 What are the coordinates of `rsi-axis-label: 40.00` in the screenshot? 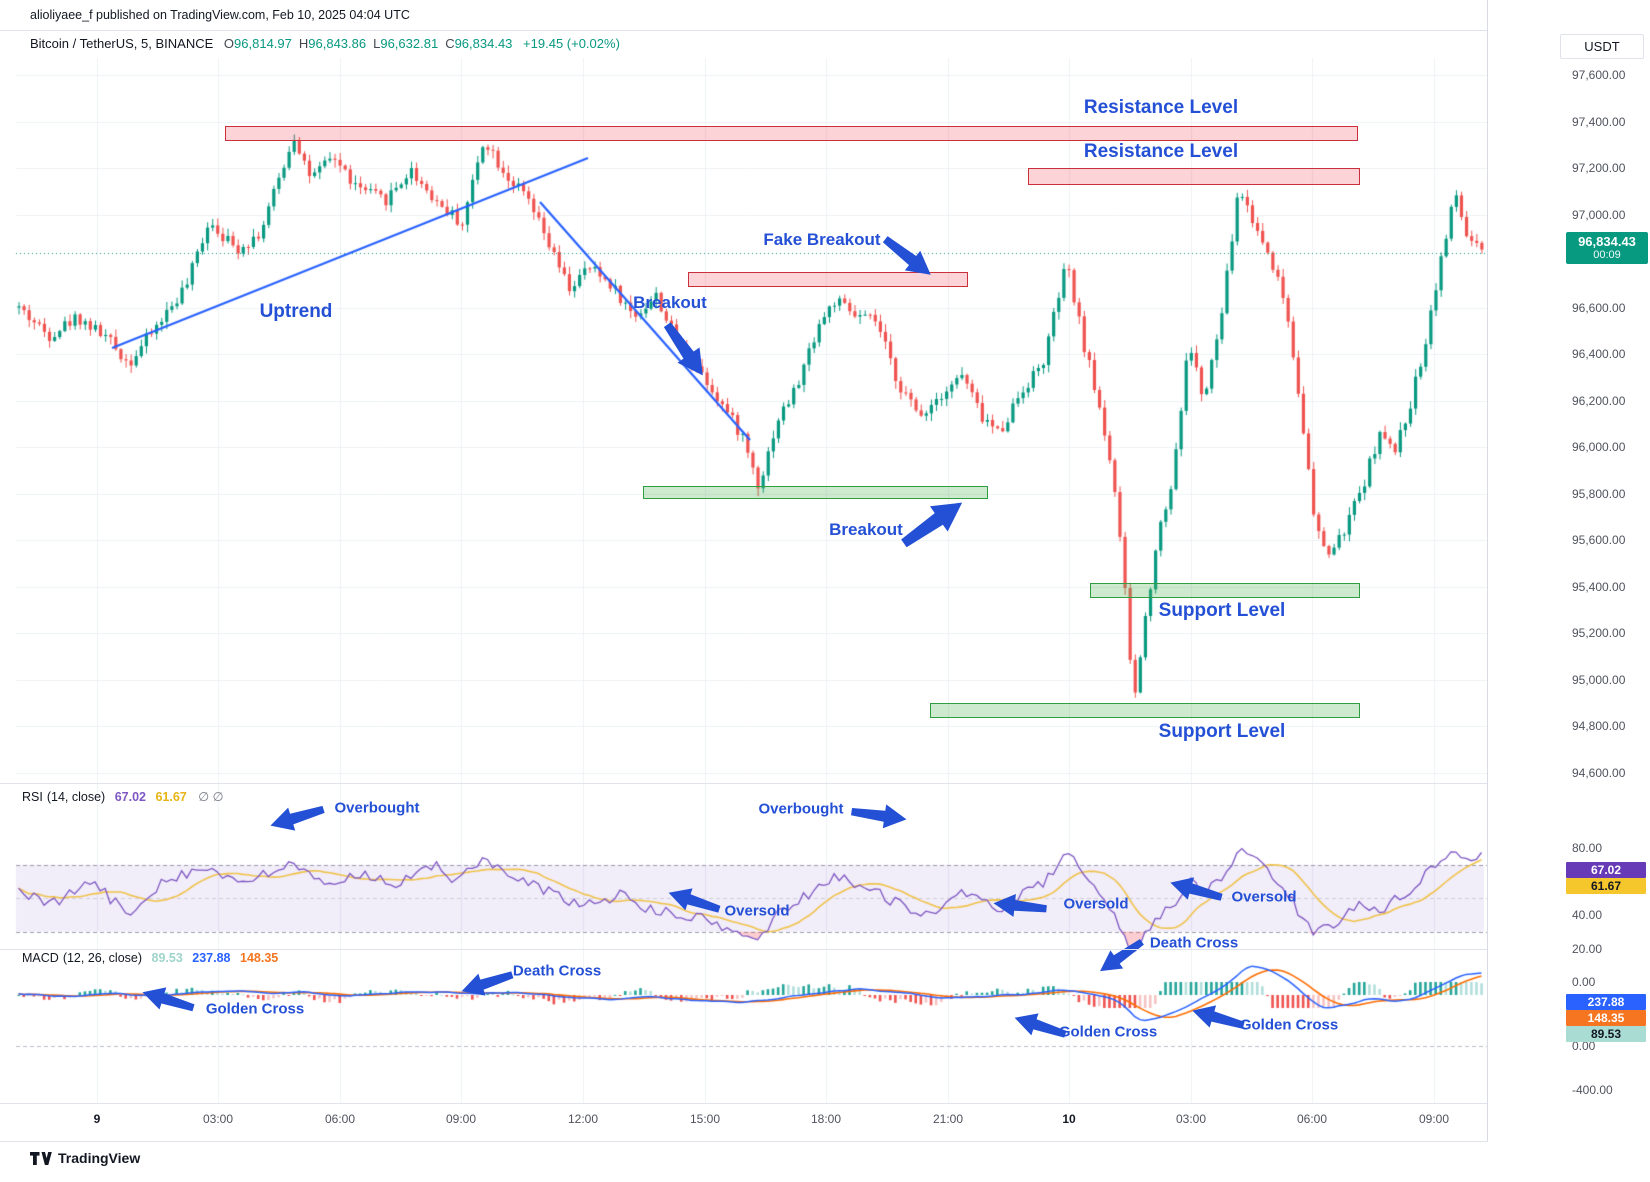 It's located at (1587, 915).